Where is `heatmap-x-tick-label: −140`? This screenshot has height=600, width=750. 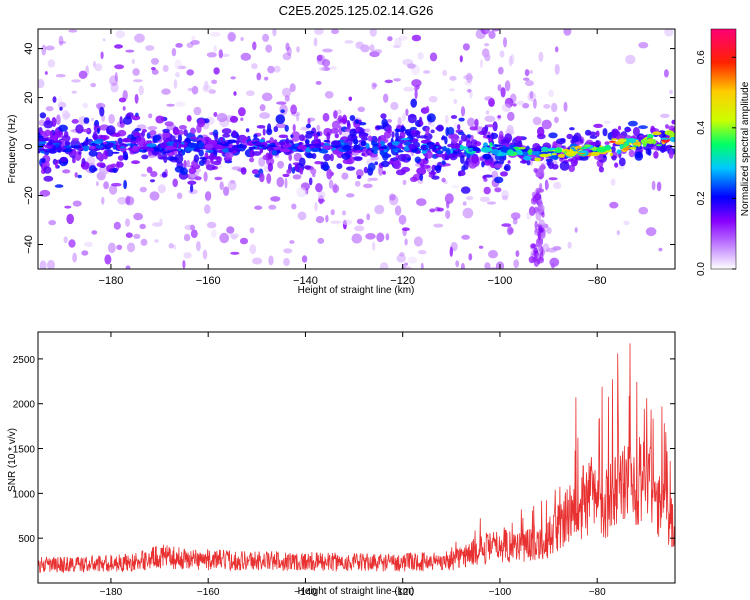
heatmap-x-tick-label: −140 is located at coordinates (305, 281).